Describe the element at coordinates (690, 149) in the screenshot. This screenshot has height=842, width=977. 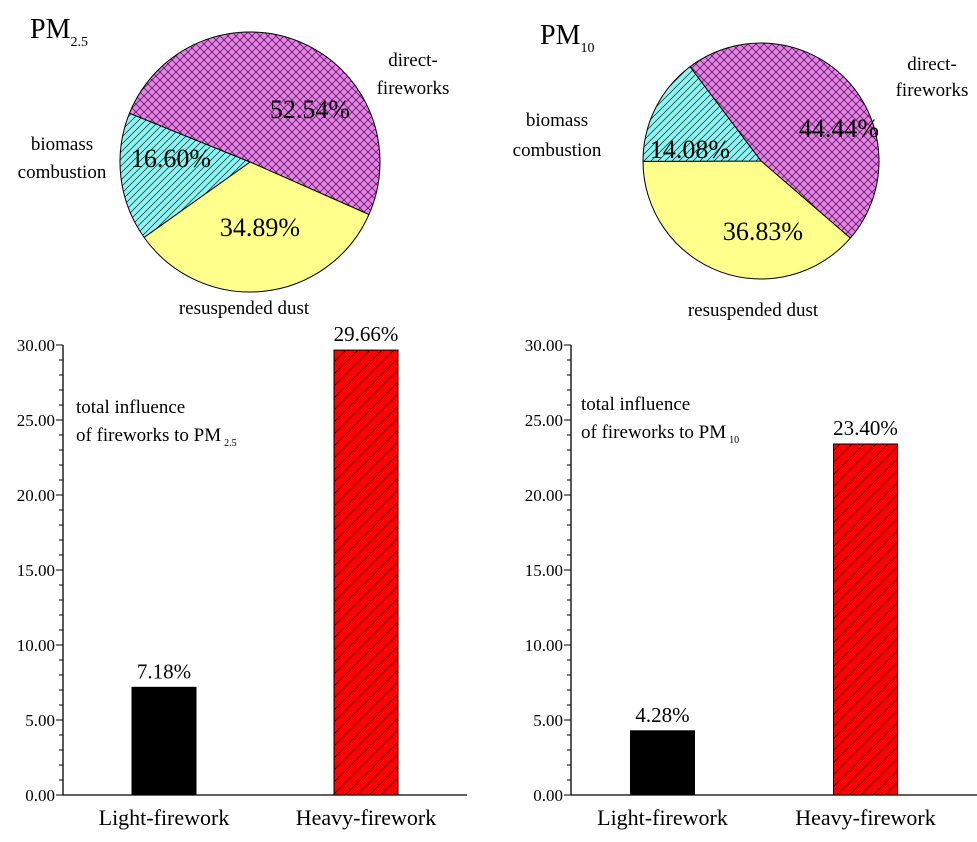
I see `slice-value-biomass-combustion: 14.08%` at that location.